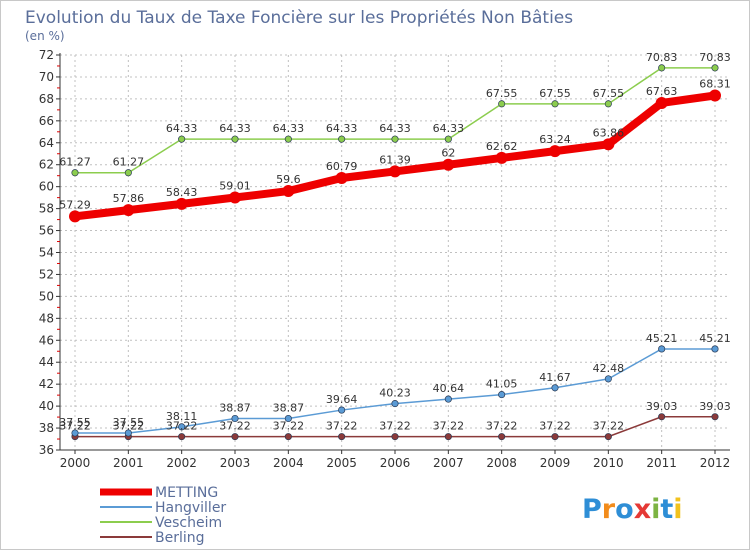 The width and height of the screenshot is (750, 550). I want to click on y-tick-label: 60, so click(46, 187).